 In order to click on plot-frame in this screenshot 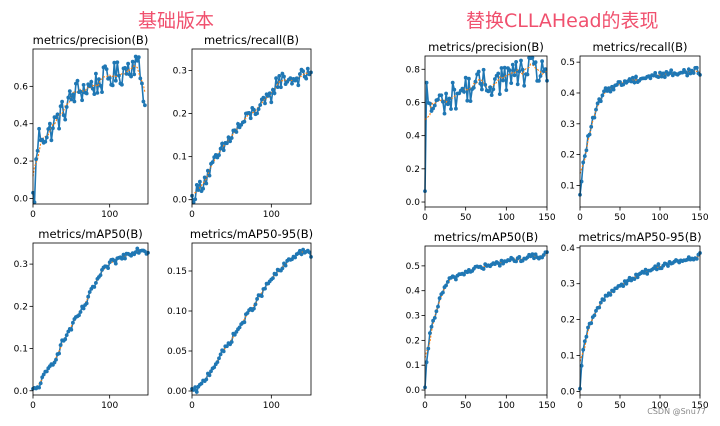, I will do `click(251, 126)`.